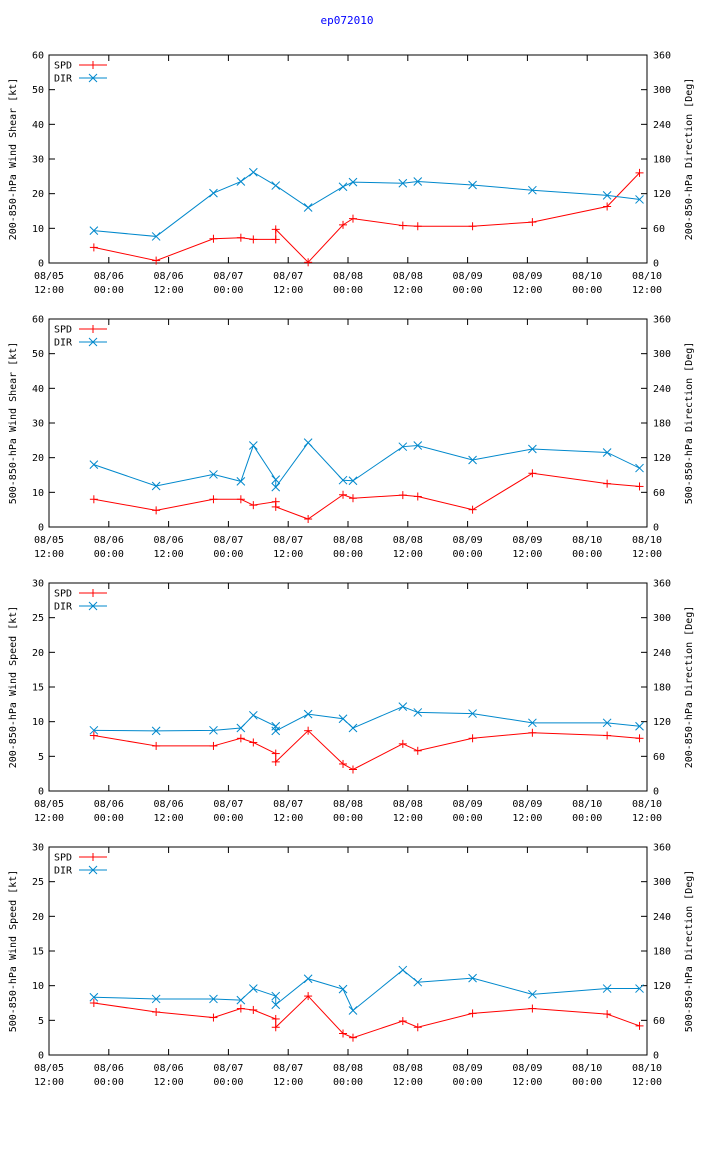 This screenshot has width=704, height=1156. Describe the element at coordinates (38, 389) in the screenshot. I see `y-tick-label: 40` at that location.